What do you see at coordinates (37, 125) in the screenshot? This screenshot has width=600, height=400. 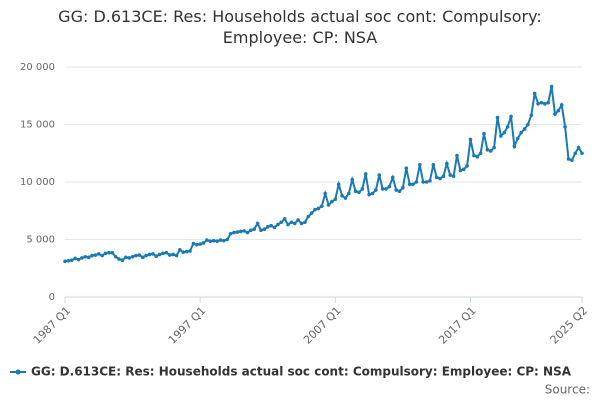 I see `y-tick-label: 15 000` at bounding box center [37, 125].